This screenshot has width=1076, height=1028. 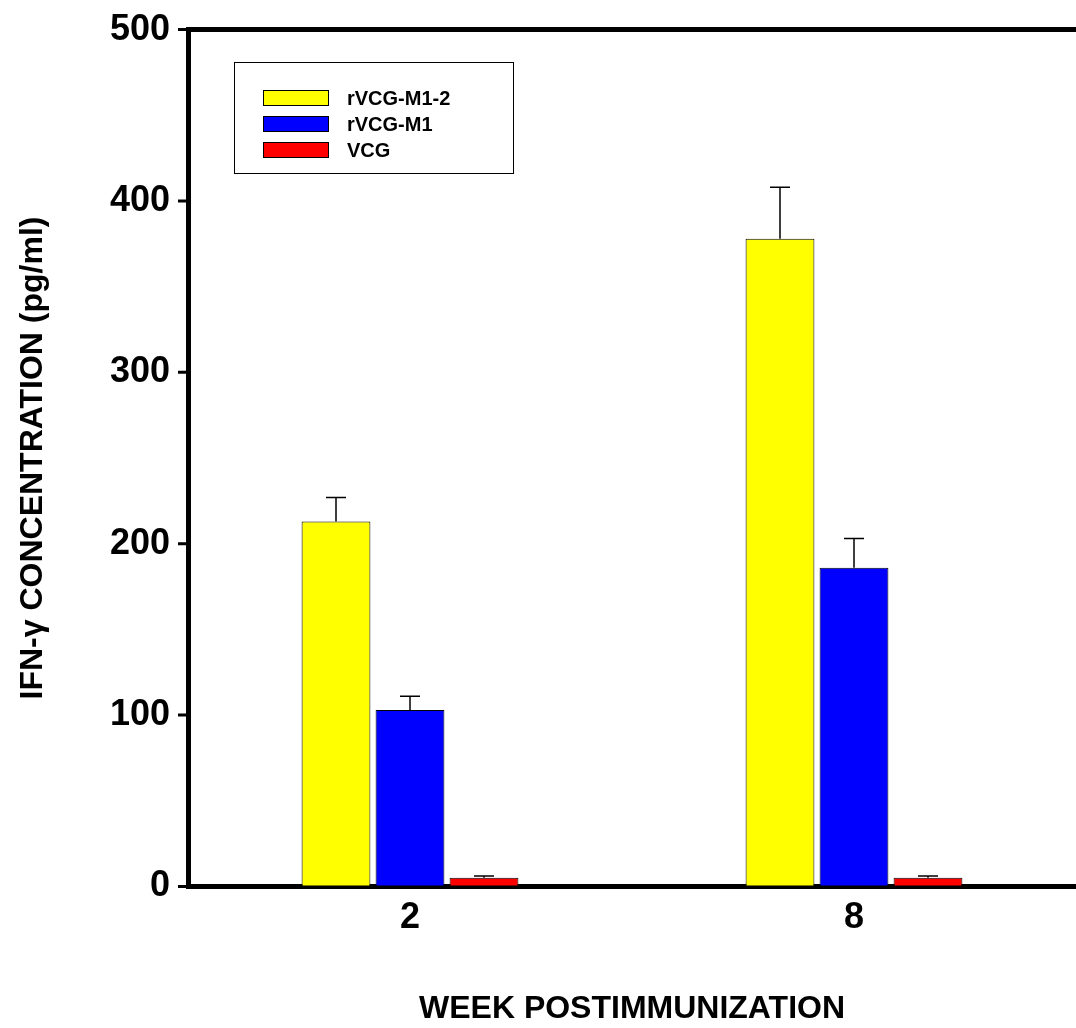 I want to click on y-tick-label: 300, so click(x=139, y=370).